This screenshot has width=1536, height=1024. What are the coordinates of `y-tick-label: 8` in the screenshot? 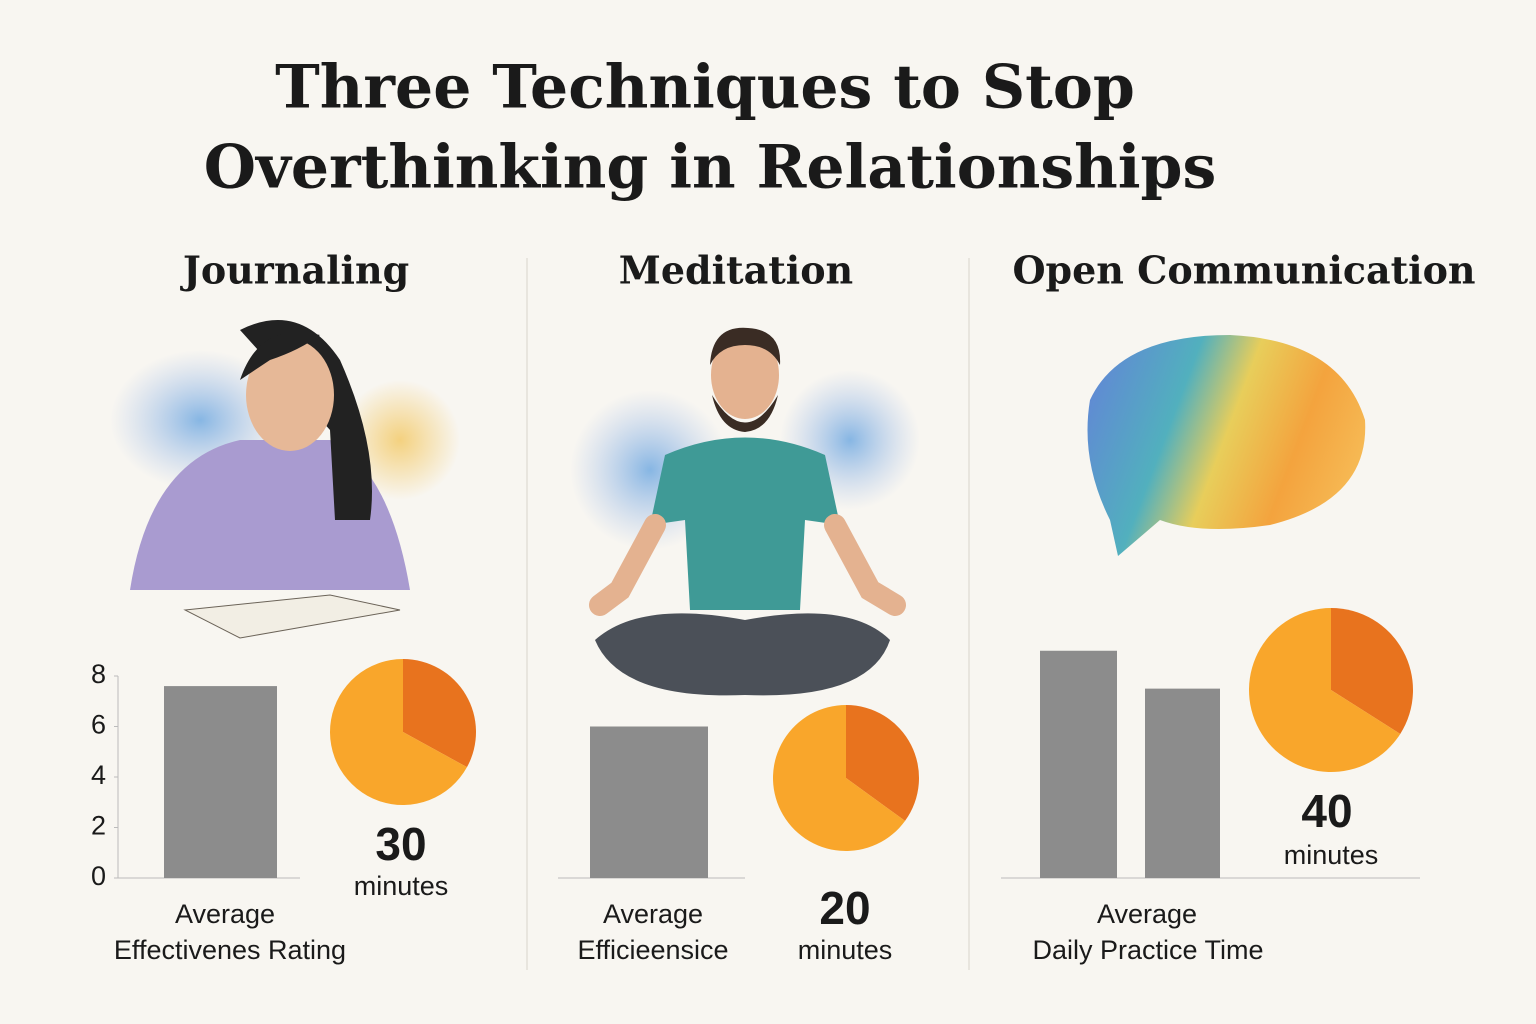 It's located at (98, 674).